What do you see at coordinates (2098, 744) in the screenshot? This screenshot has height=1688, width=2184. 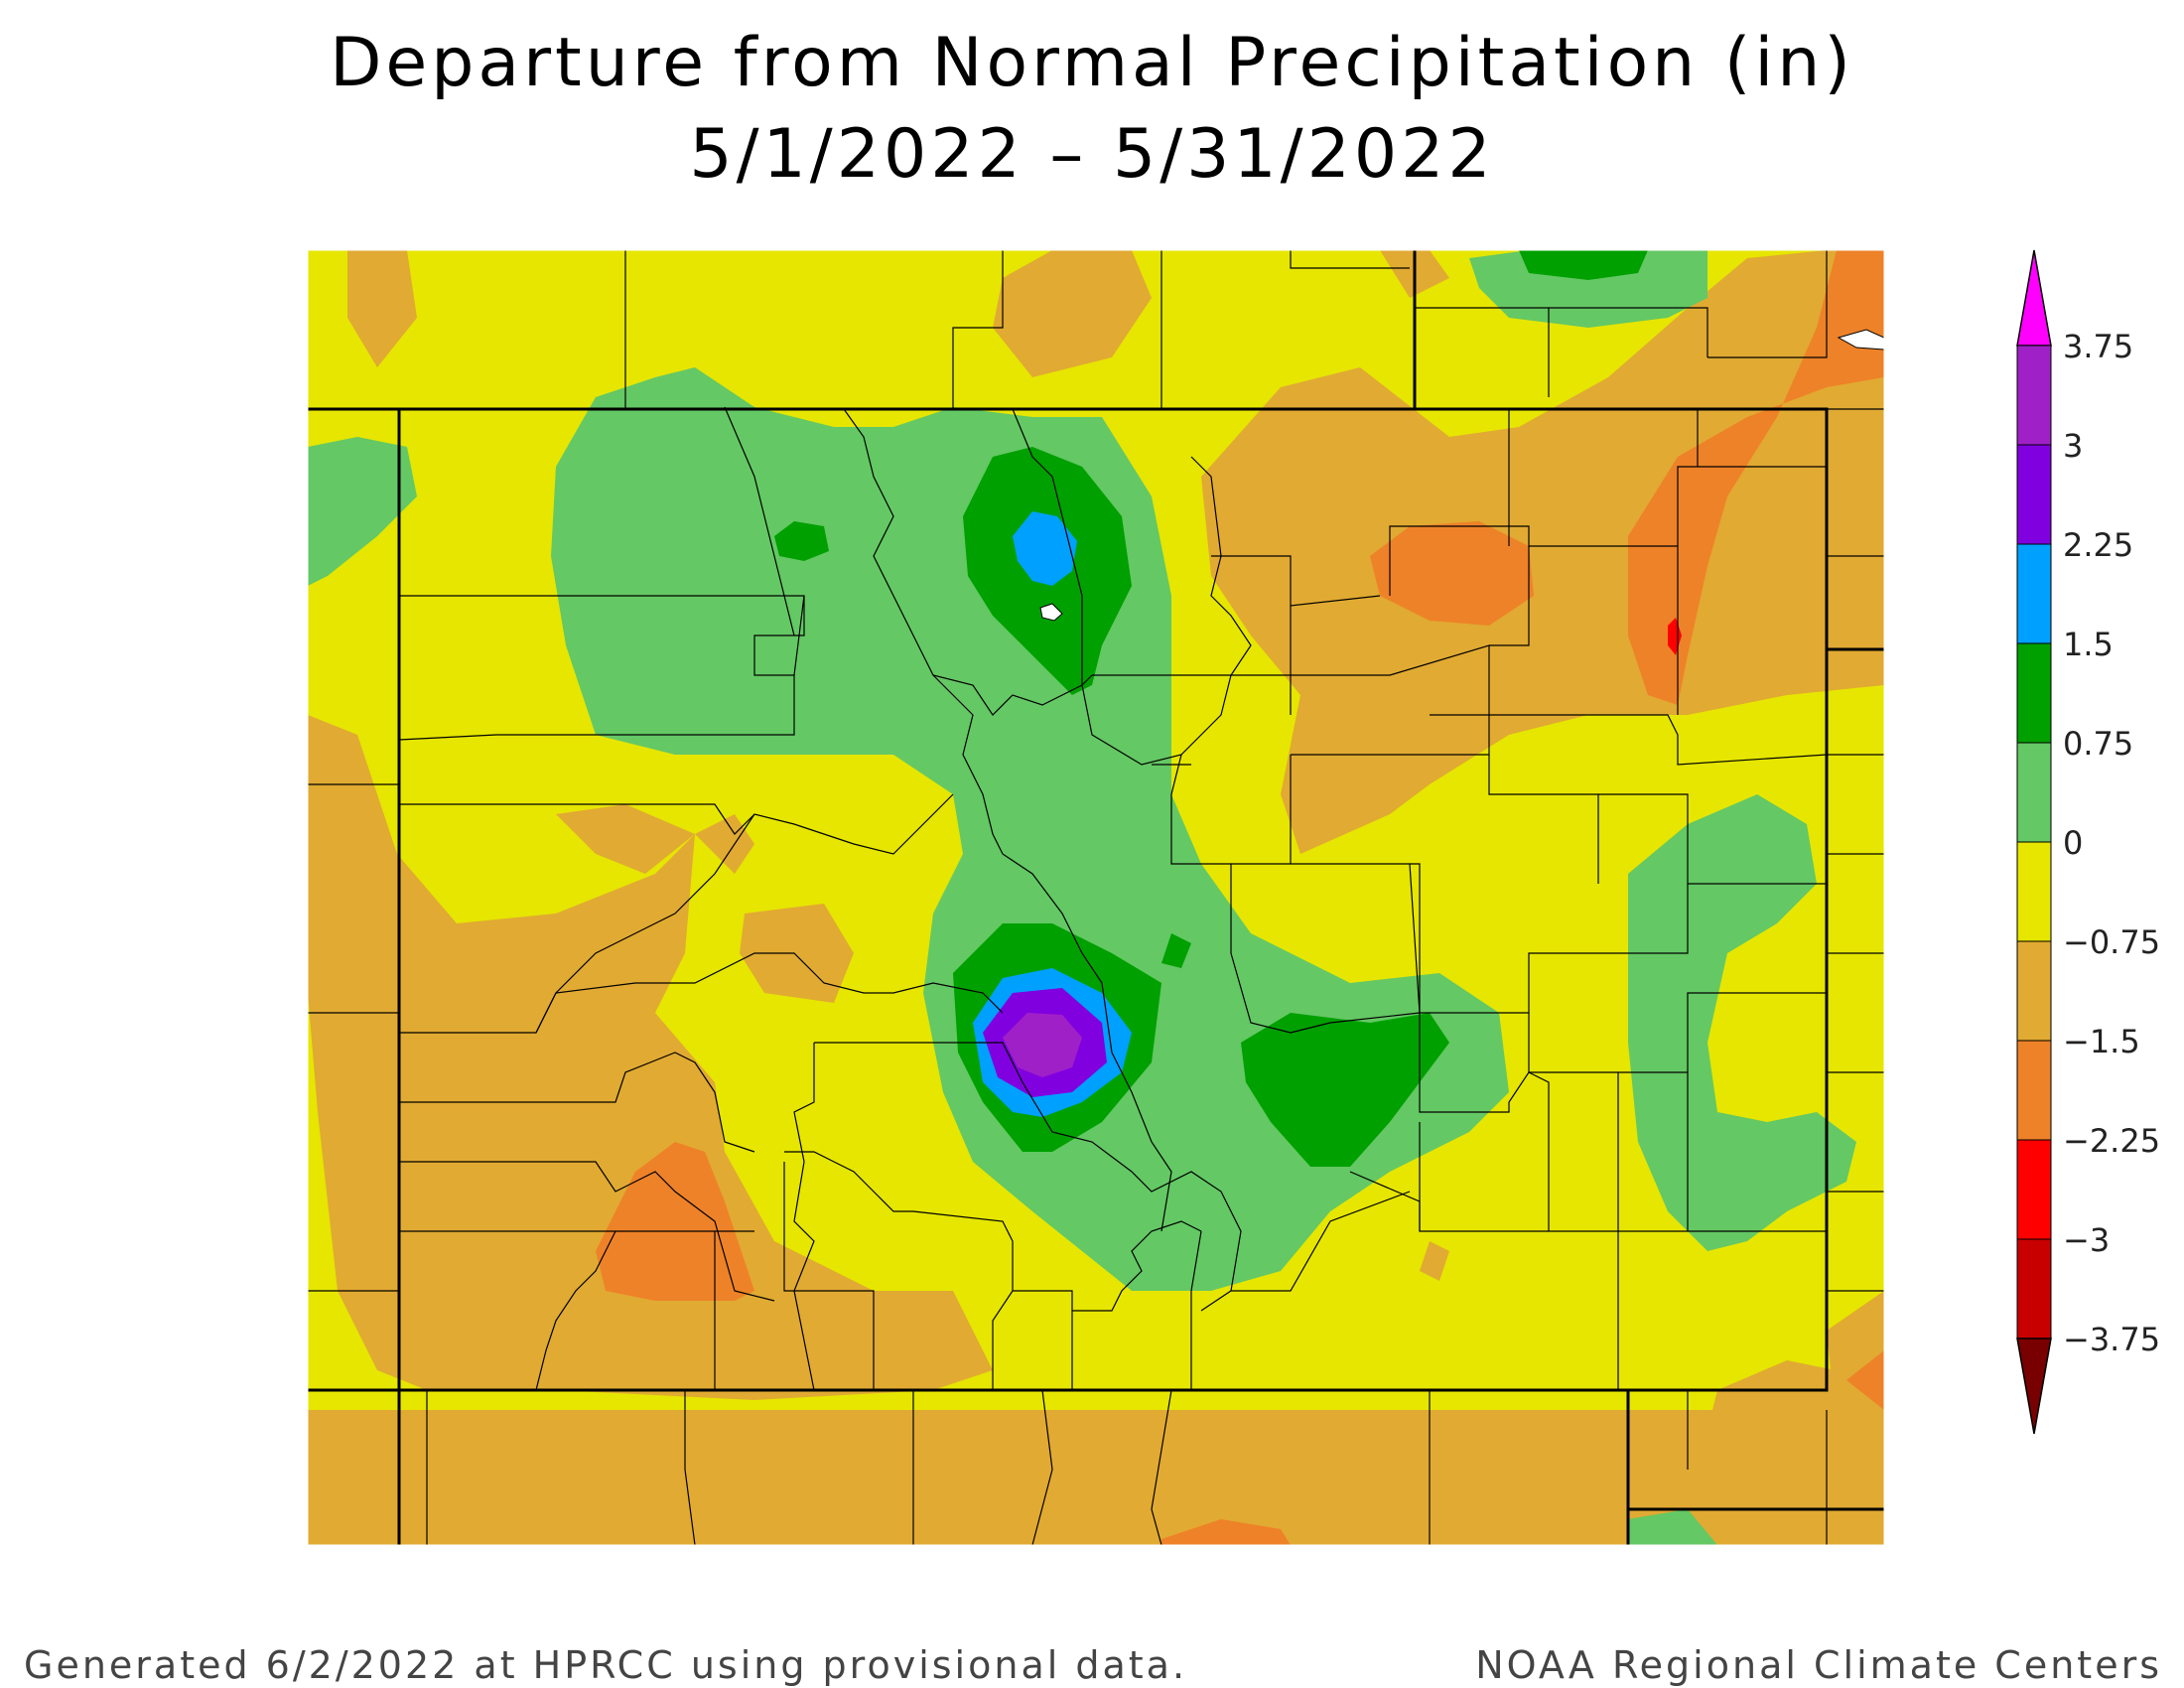 I see `colorbar-label-4: 0.75` at bounding box center [2098, 744].